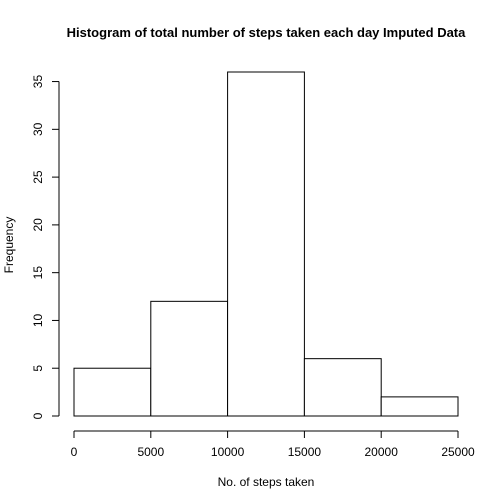 The width and height of the screenshot is (504, 504). I want to click on y-tick-label-2: 10, so click(38, 320).